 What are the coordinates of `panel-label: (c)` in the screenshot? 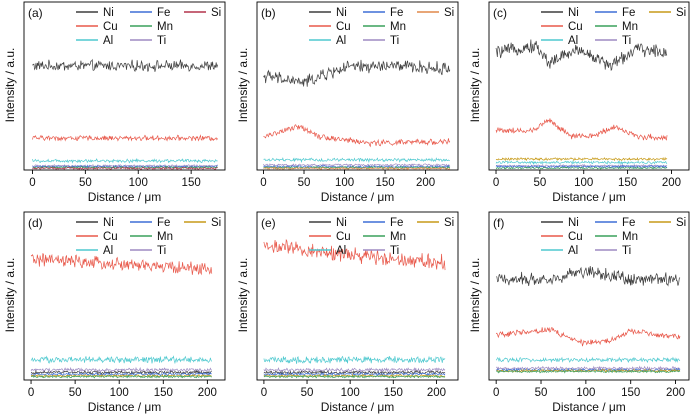 It's located at (500, 13).